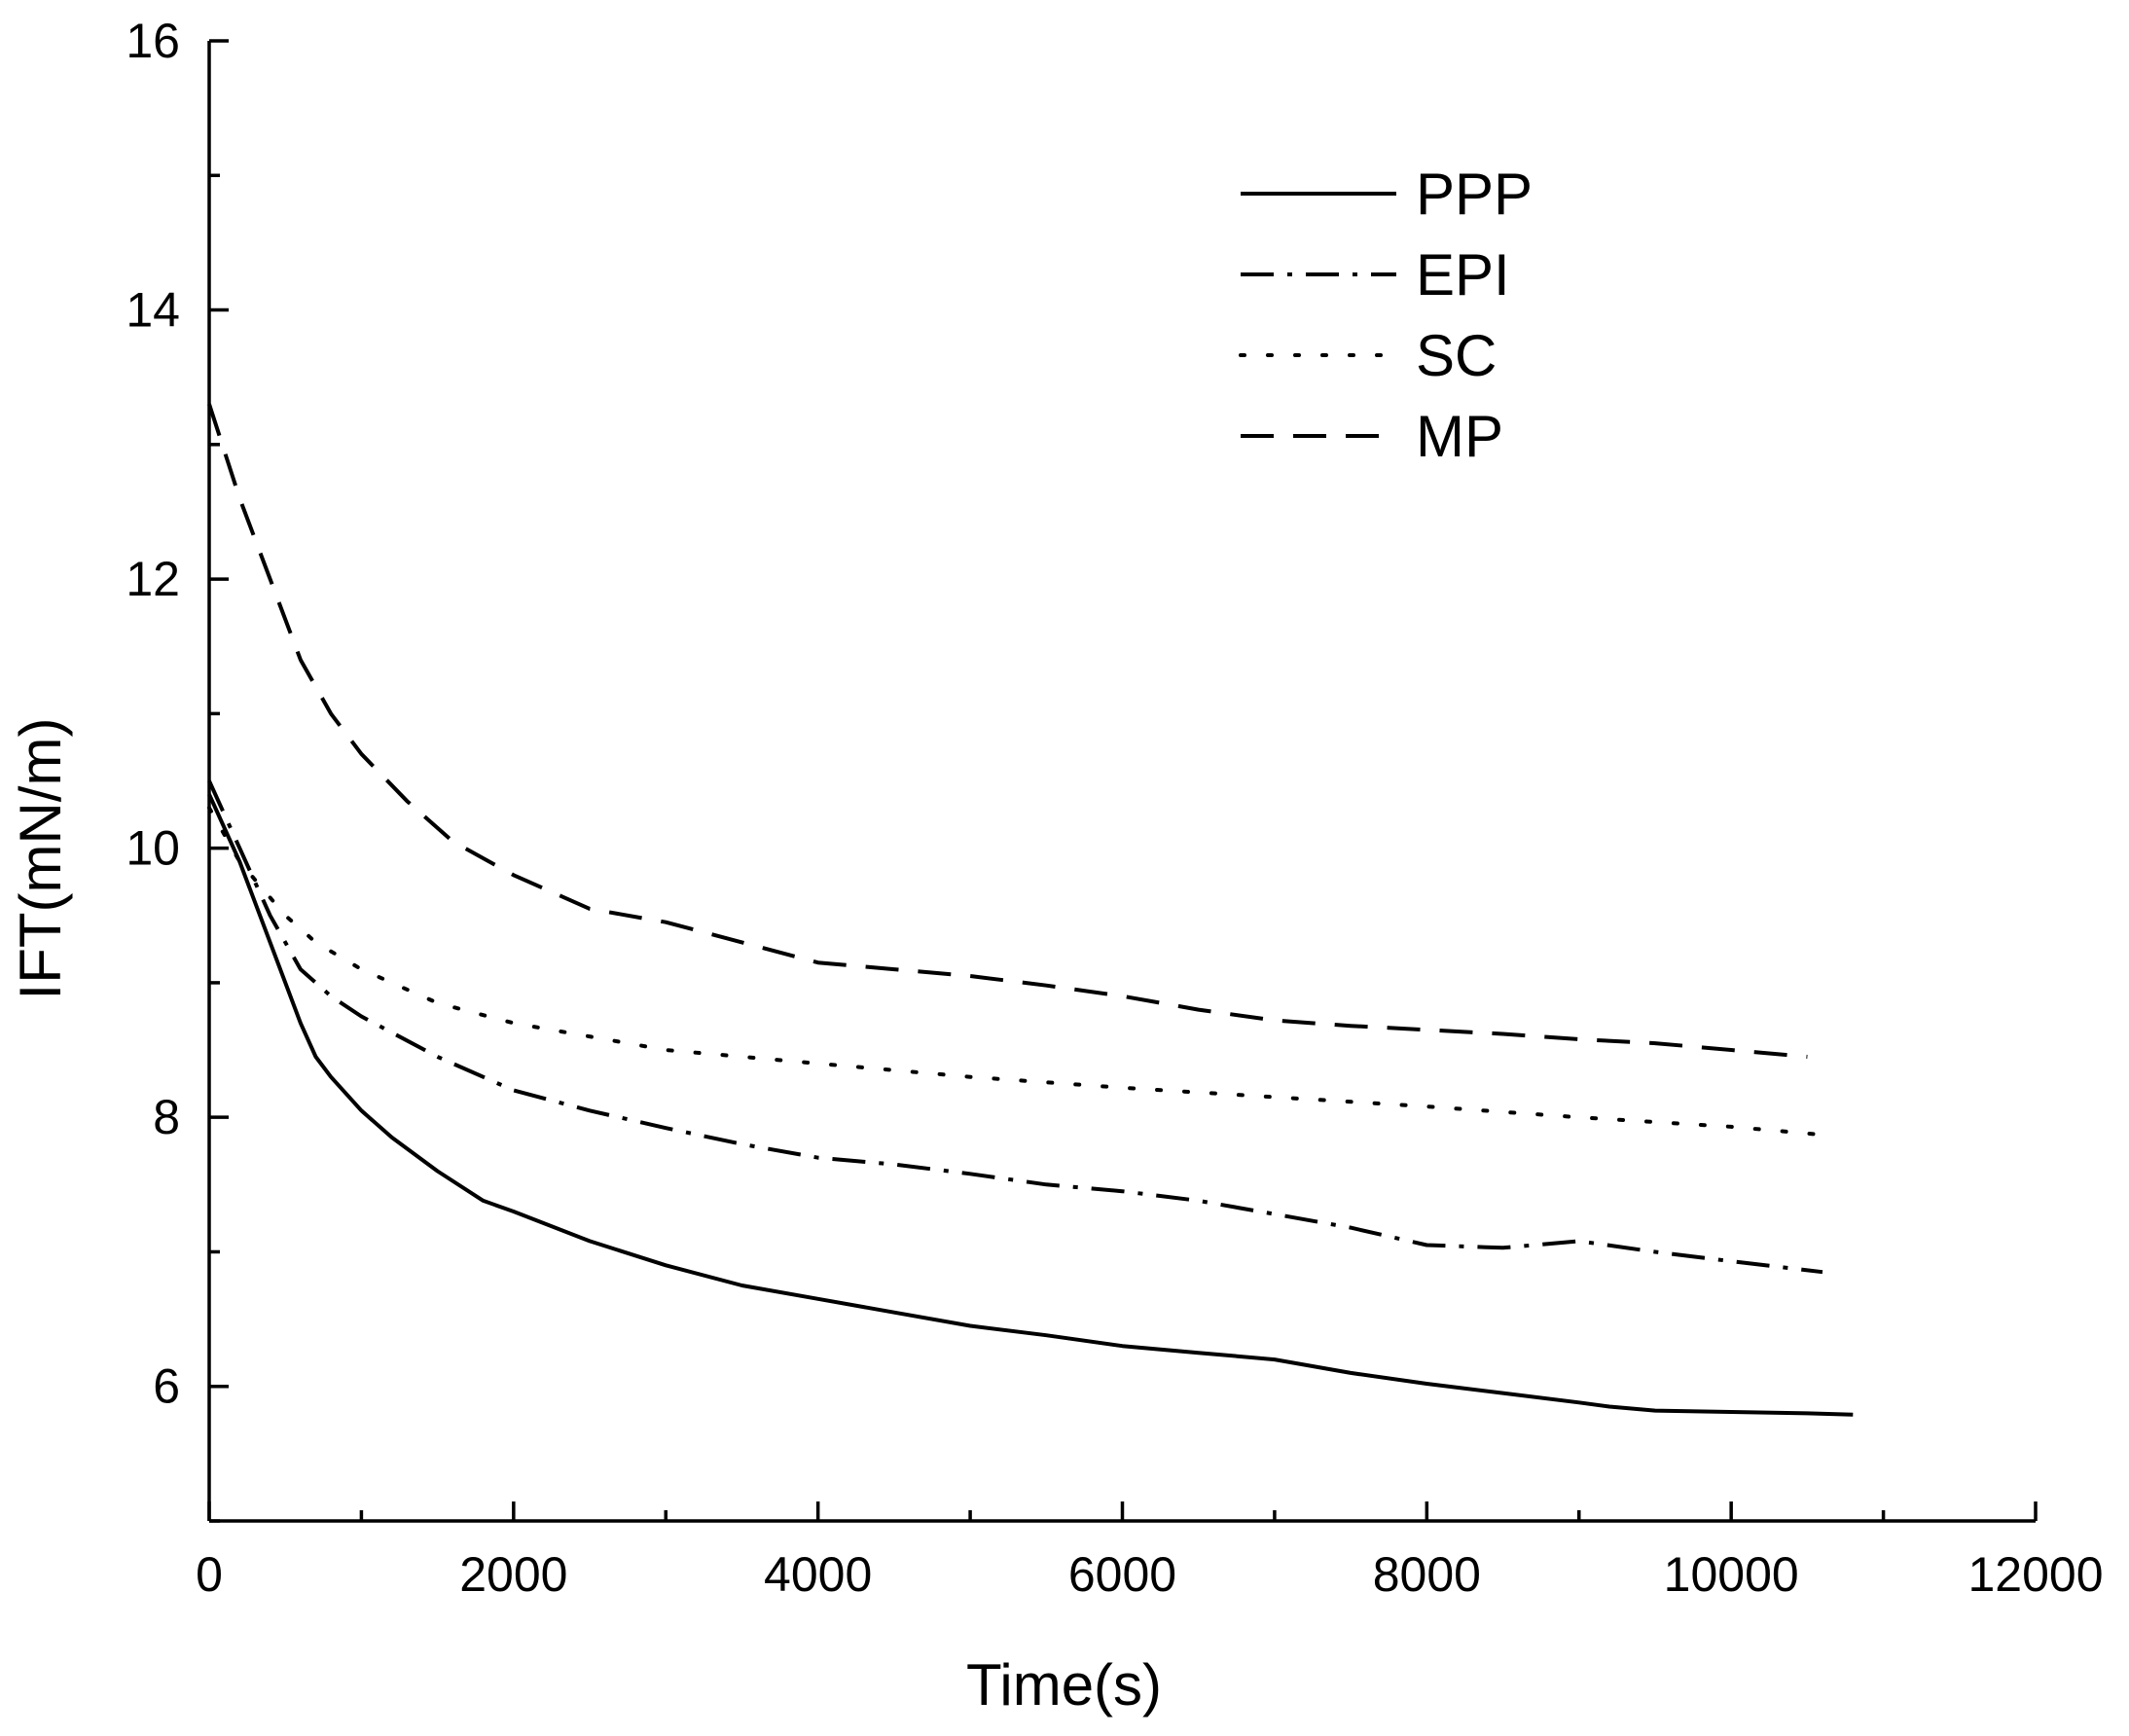 This screenshot has height=1736, width=2129. I want to click on y-tick-label: 6, so click(166, 1387).